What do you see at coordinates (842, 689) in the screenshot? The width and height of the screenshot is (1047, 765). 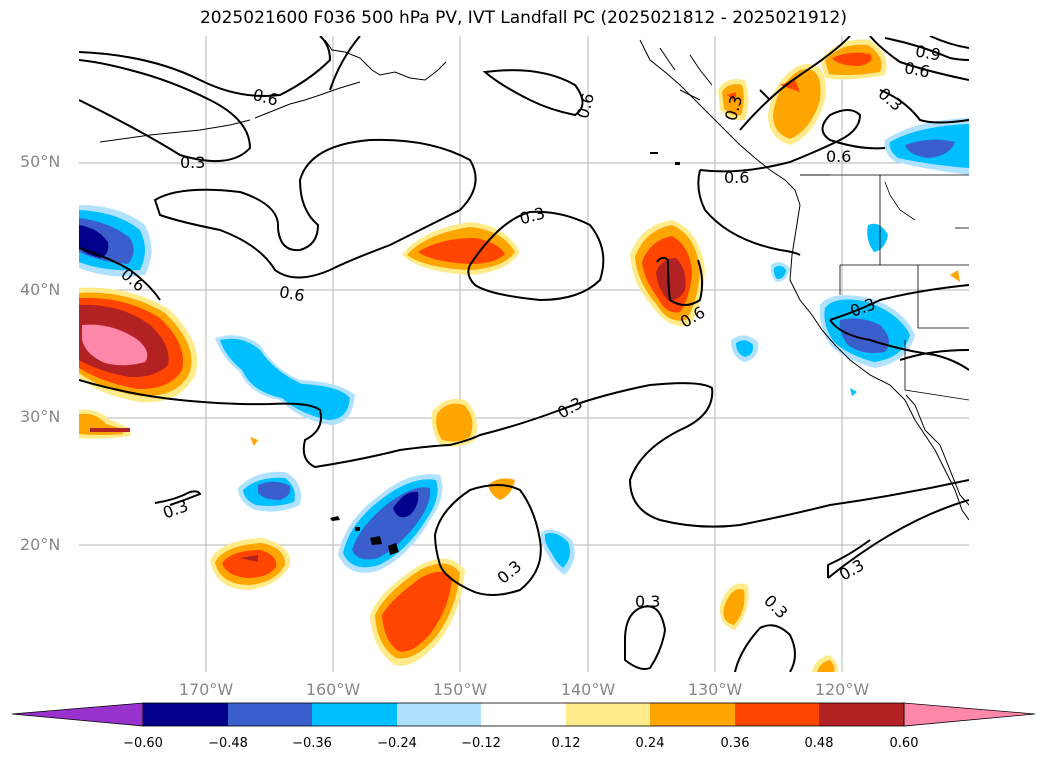 I see `lon-label-120w: 120°W` at bounding box center [842, 689].